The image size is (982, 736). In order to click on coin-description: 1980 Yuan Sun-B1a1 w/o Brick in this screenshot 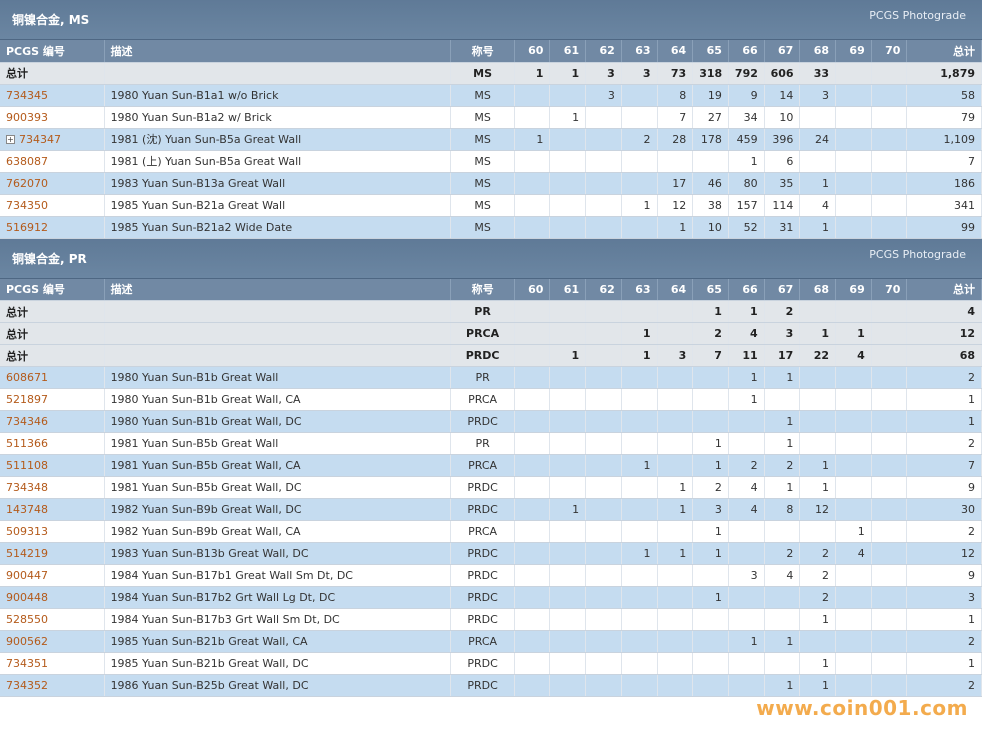, I will do `click(278, 95)`.